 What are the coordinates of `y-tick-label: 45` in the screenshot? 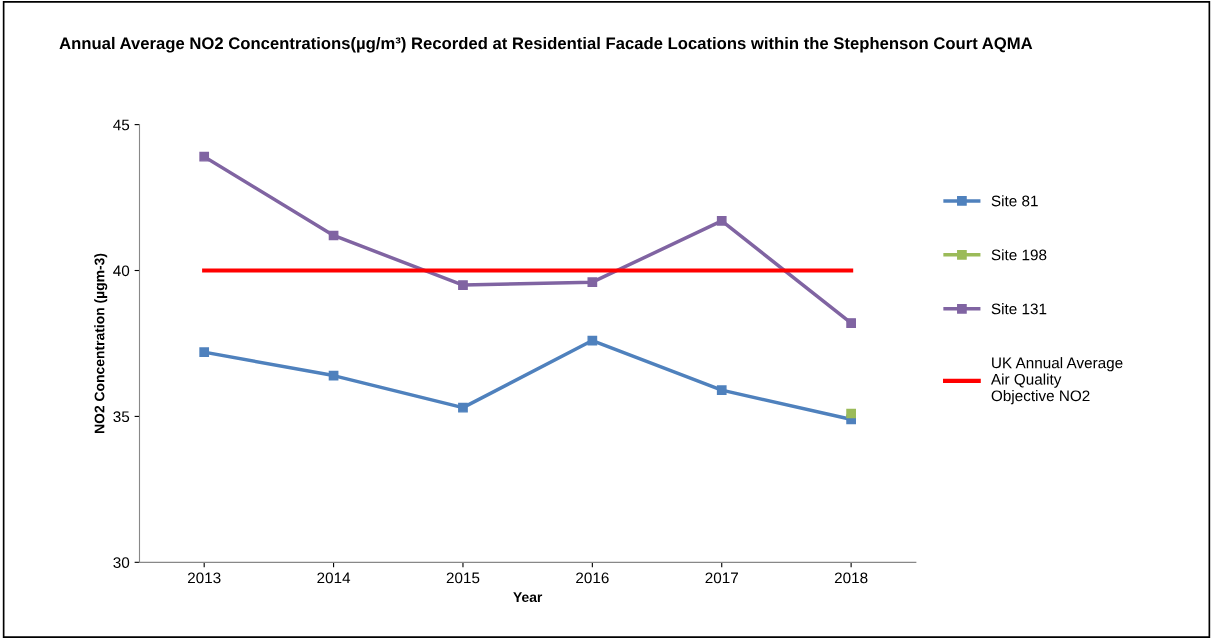 It's located at (121, 125).